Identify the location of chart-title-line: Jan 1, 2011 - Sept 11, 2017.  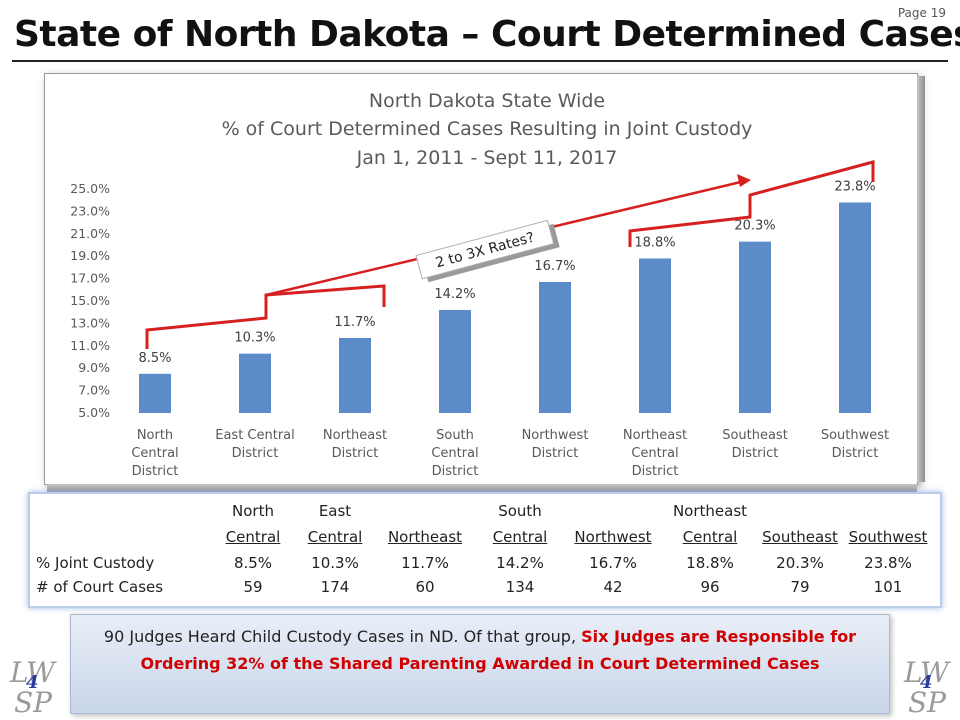
(487, 158).